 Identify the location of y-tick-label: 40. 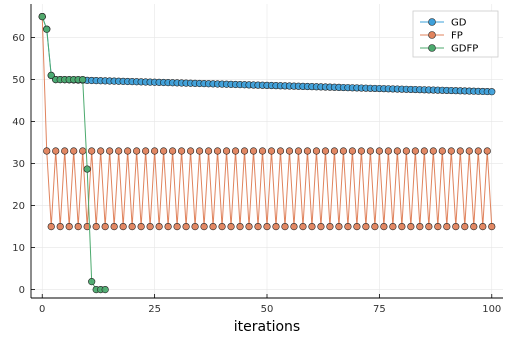
(18, 122).